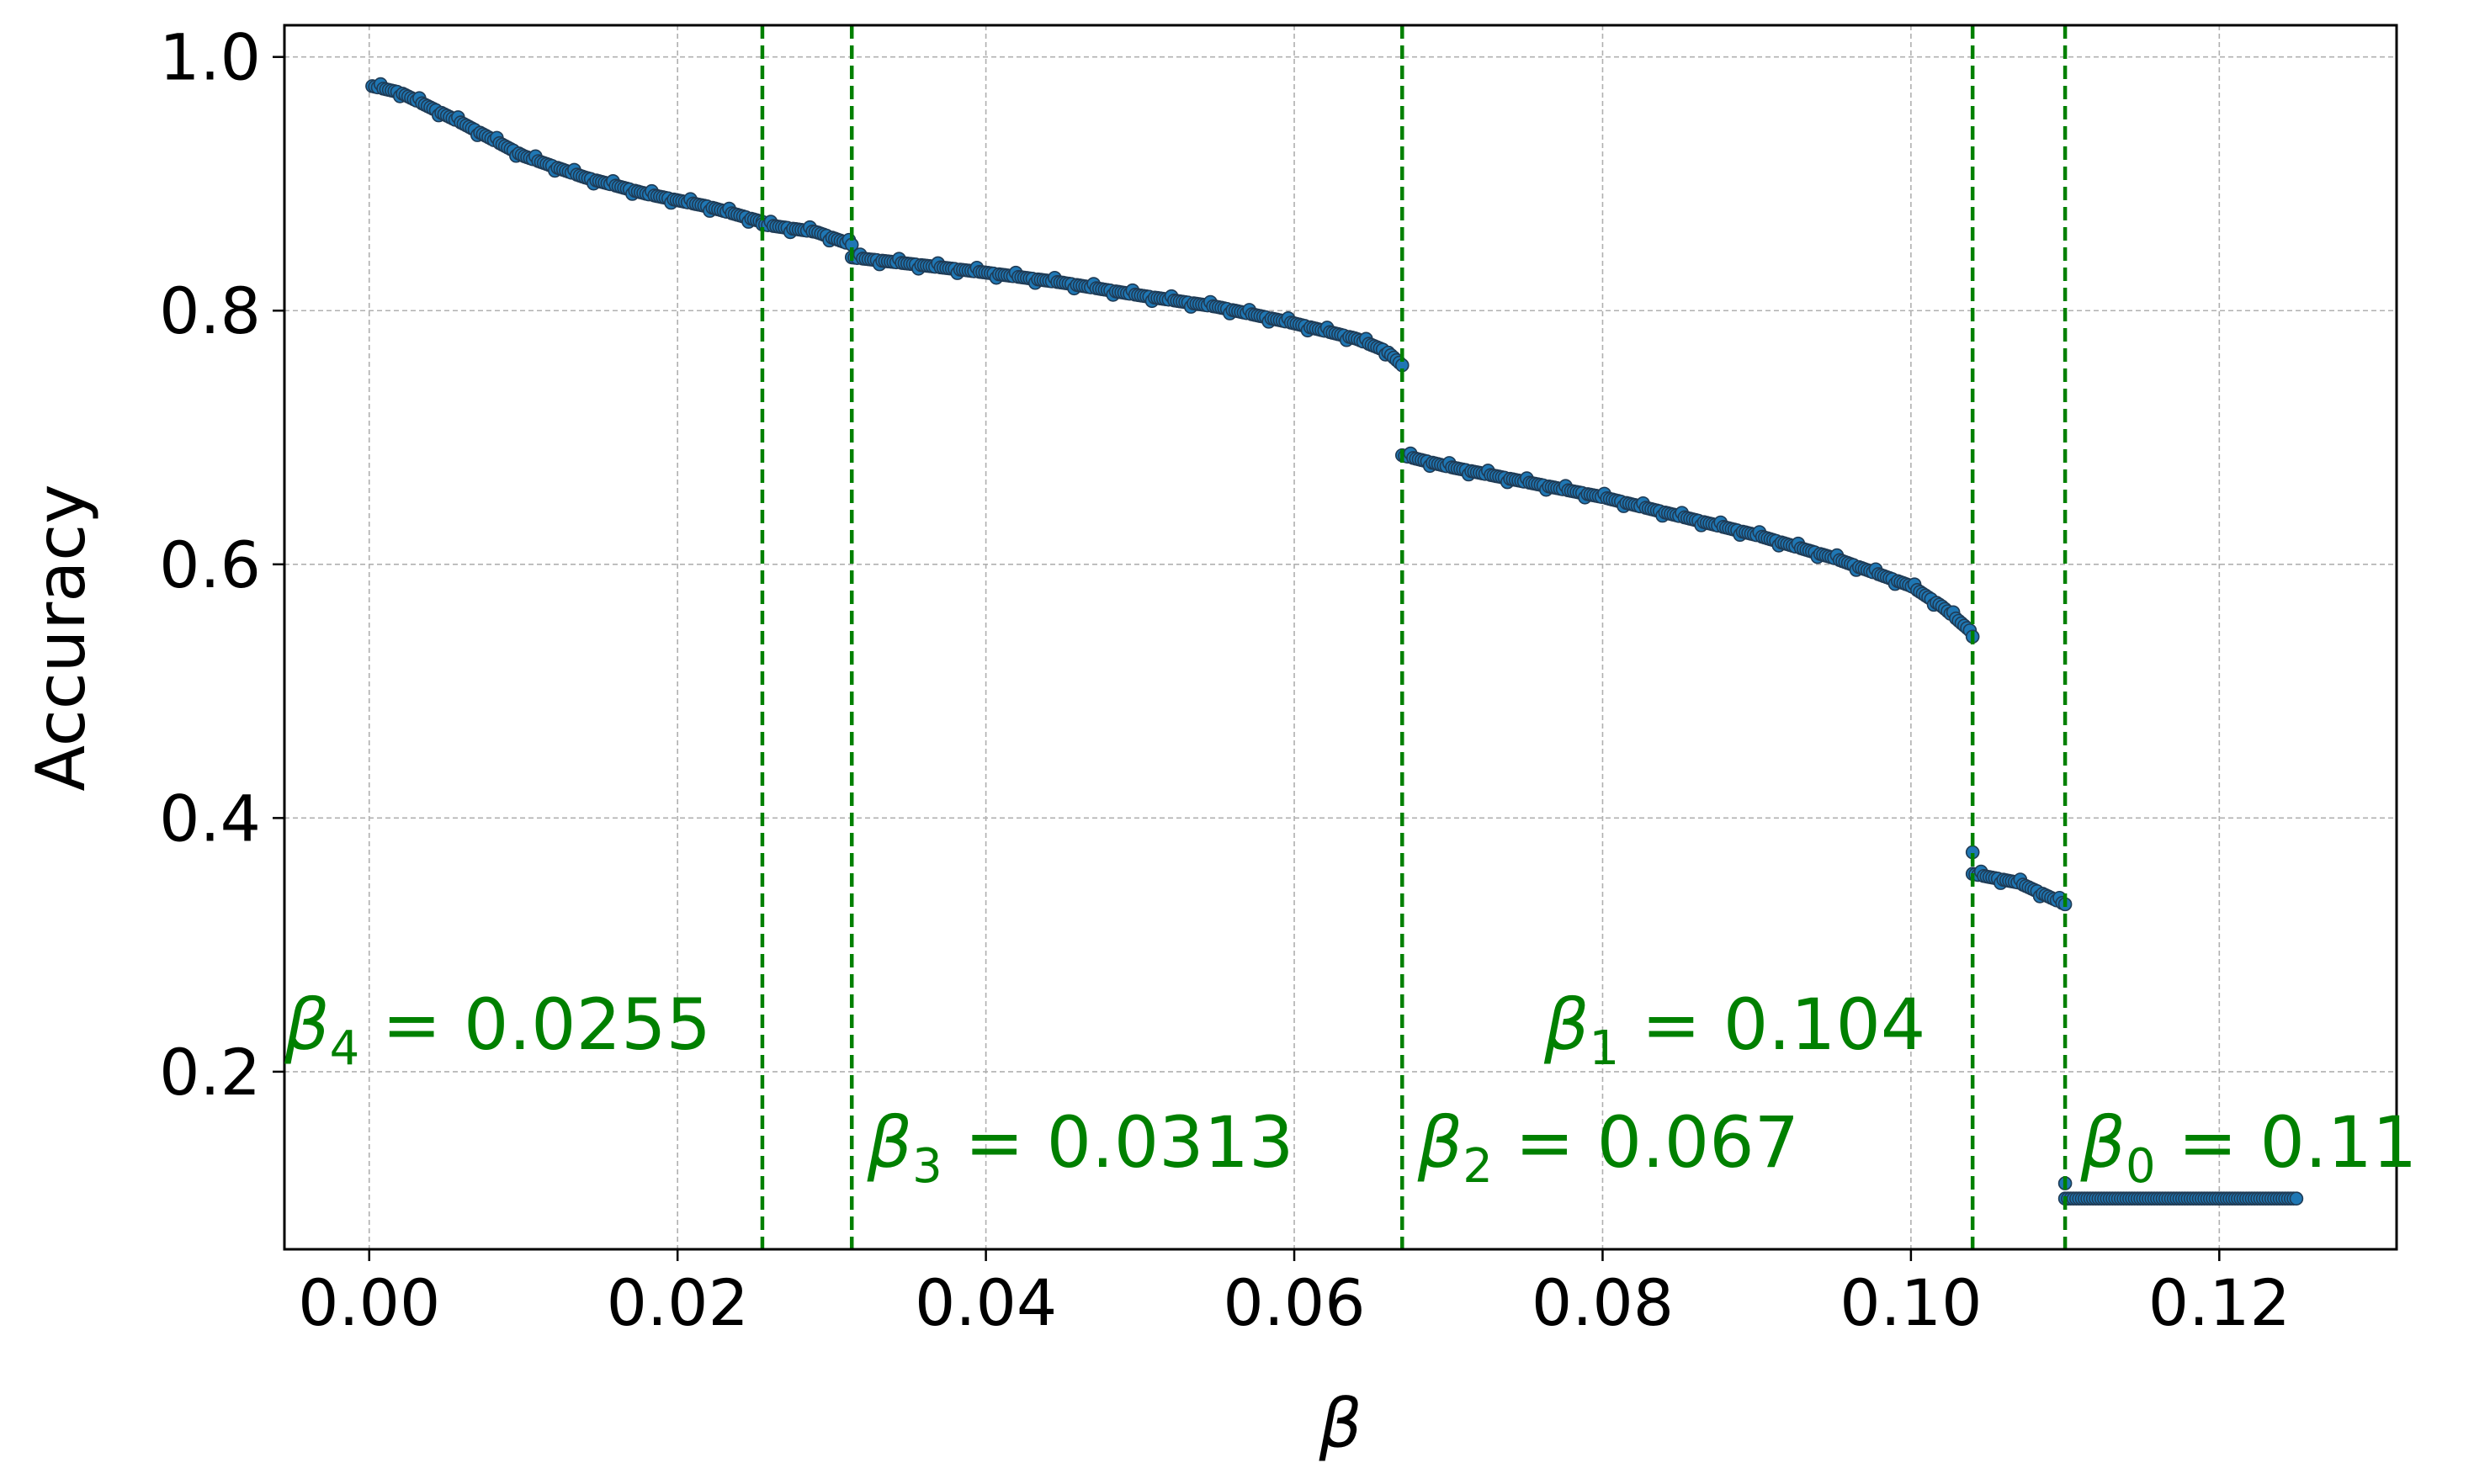 The height and width of the screenshot is (1484, 2474). What do you see at coordinates (986, 1302) in the screenshot?
I see `x-tick-label-2: 0.04` at bounding box center [986, 1302].